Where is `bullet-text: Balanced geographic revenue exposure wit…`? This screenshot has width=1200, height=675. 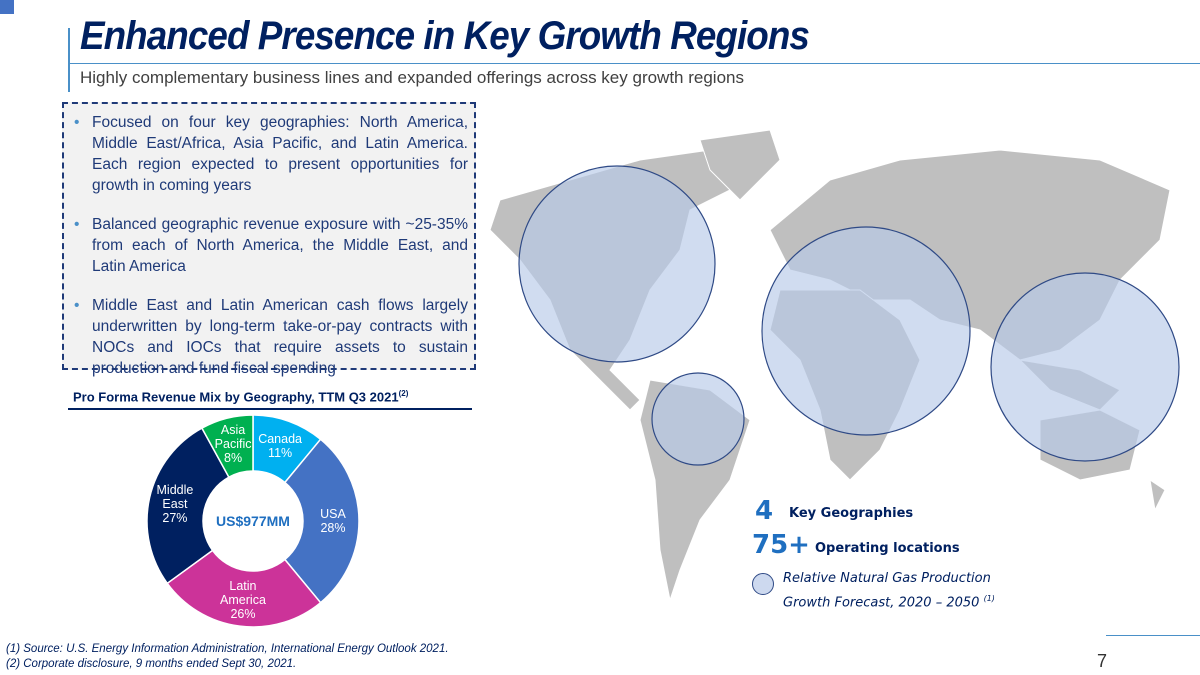 bullet-text: Balanced geographic revenue exposure wit… is located at coordinates (280, 245).